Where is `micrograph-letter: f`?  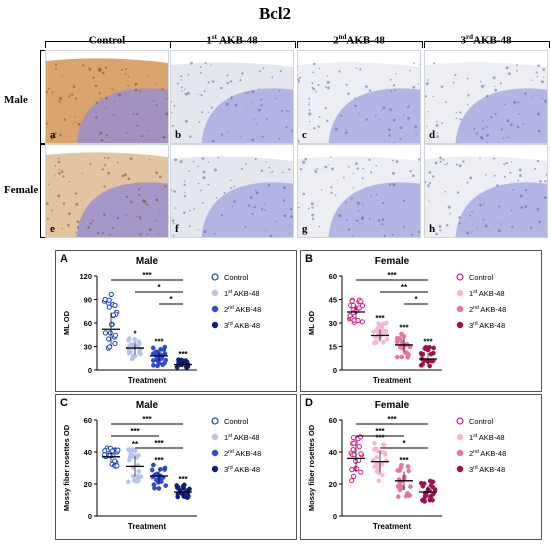
micrograph-letter: f is located at coordinates (177, 229).